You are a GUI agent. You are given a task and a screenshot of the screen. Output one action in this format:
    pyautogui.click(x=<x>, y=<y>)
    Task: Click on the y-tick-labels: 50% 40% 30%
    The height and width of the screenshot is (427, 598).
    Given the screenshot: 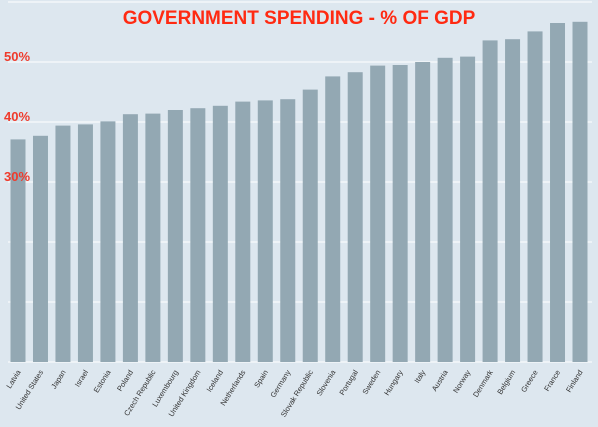 What is the action you would take?
    pyautogui.click(x=17, y=116)
    